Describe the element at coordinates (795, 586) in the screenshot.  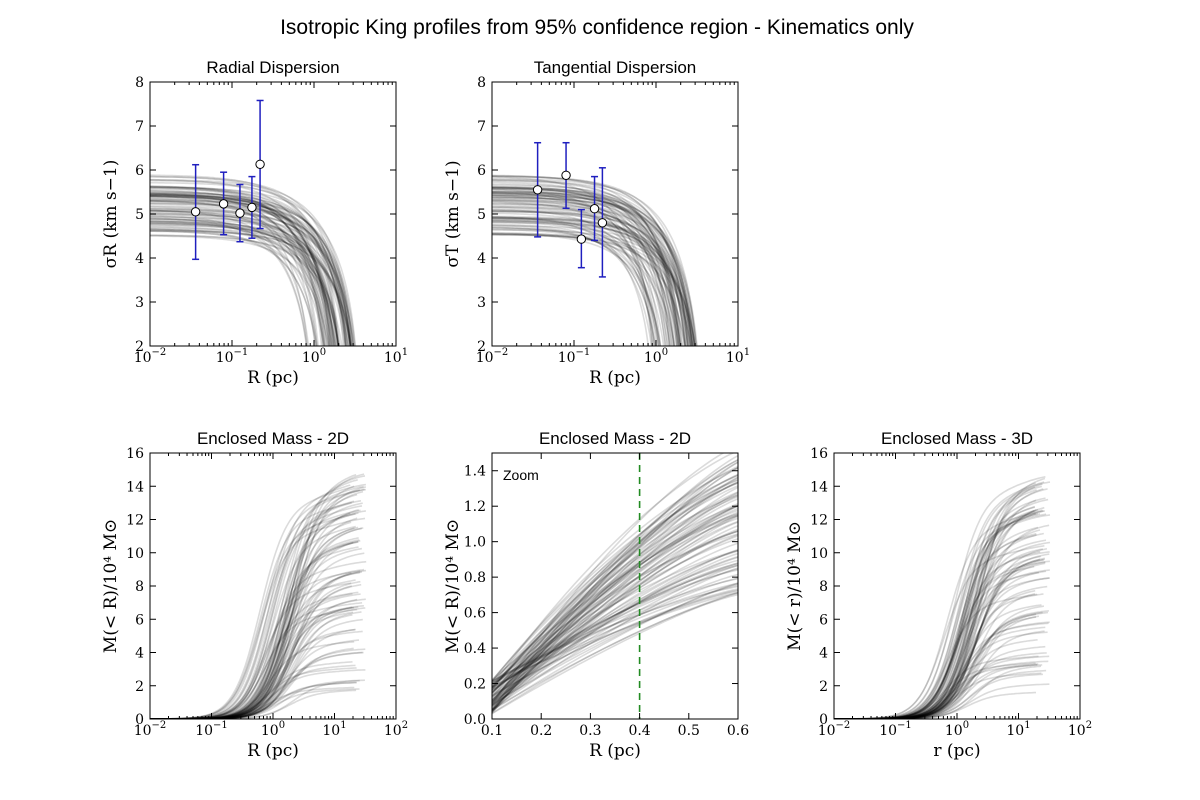
I see `y-axis-label: M(< r)/10⁴ M⊙` at that location.